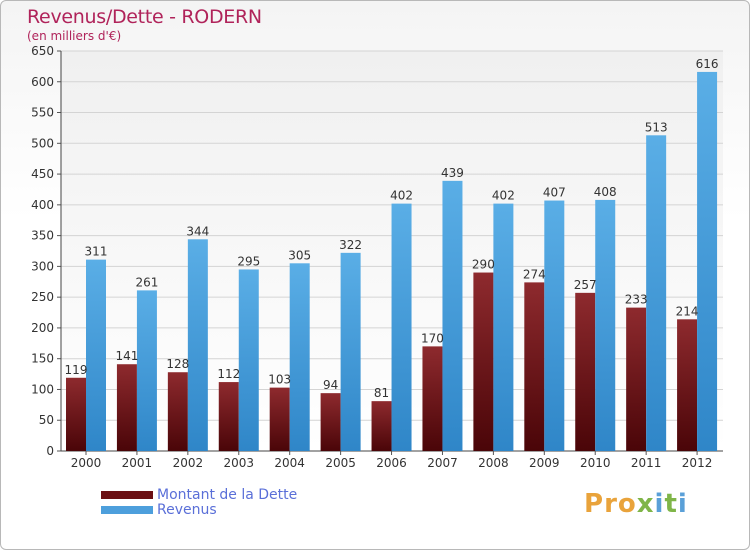 The image size is (750, 550). Describe the element at coordinates (228, 374) in the screenshot. I see `label-debt: 112` at that location.